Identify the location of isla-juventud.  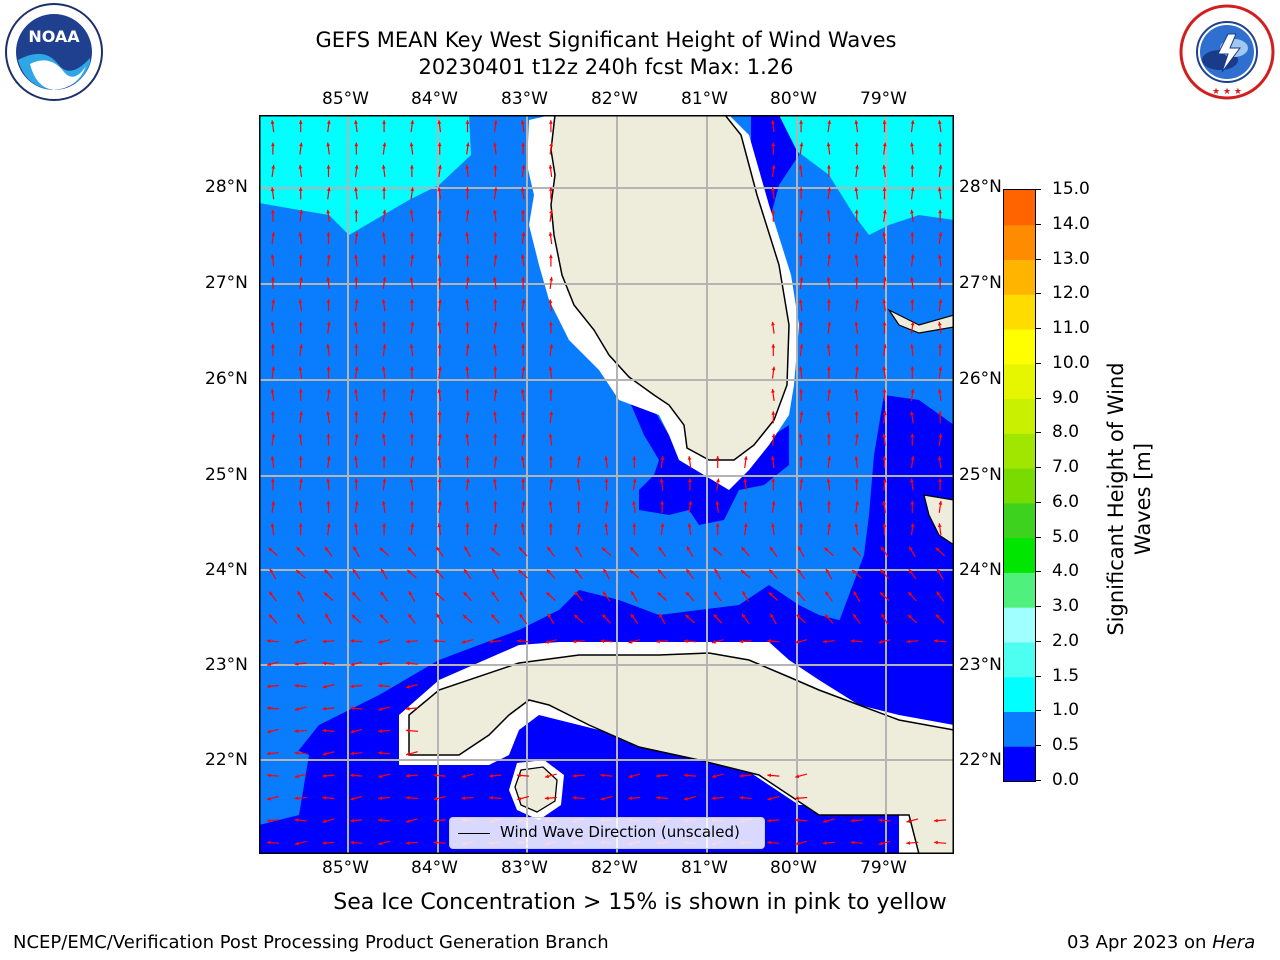
(536, 789).